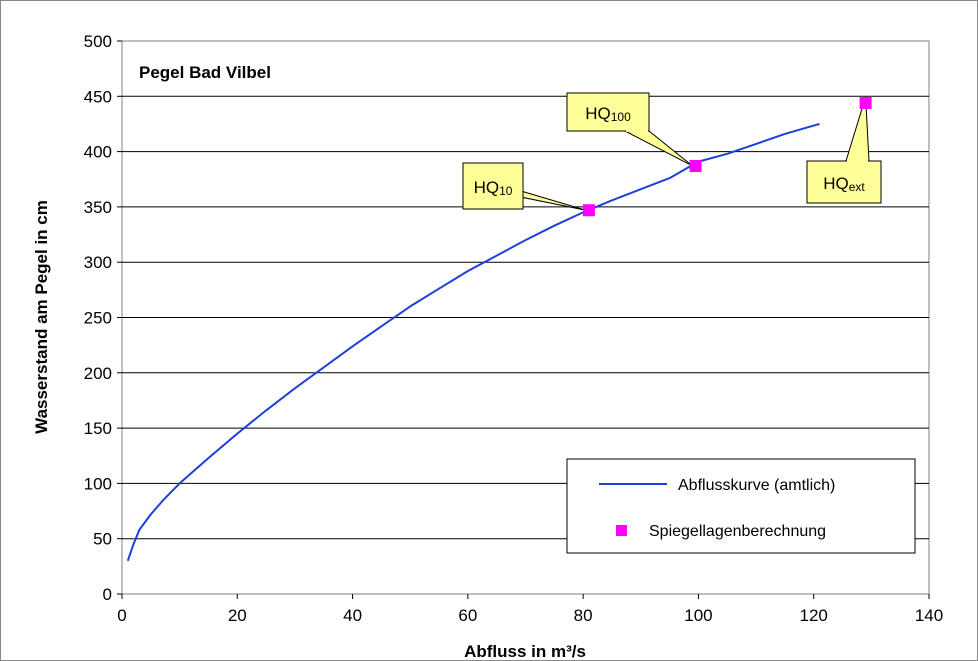 Image resolution: width=978 pixels, height=661 pixels. I want to click on legend-box, so click(741, 506).